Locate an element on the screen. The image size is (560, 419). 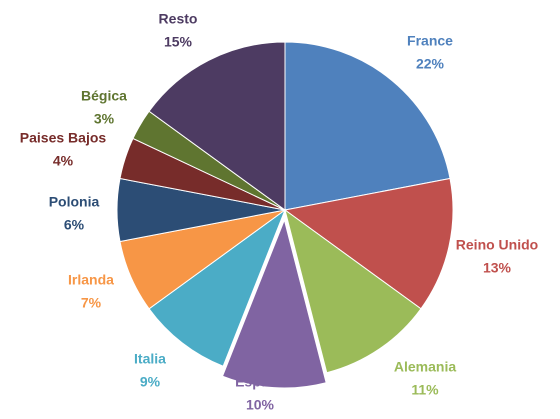
slice-label: Alemania is located at coordinates (425, 367).